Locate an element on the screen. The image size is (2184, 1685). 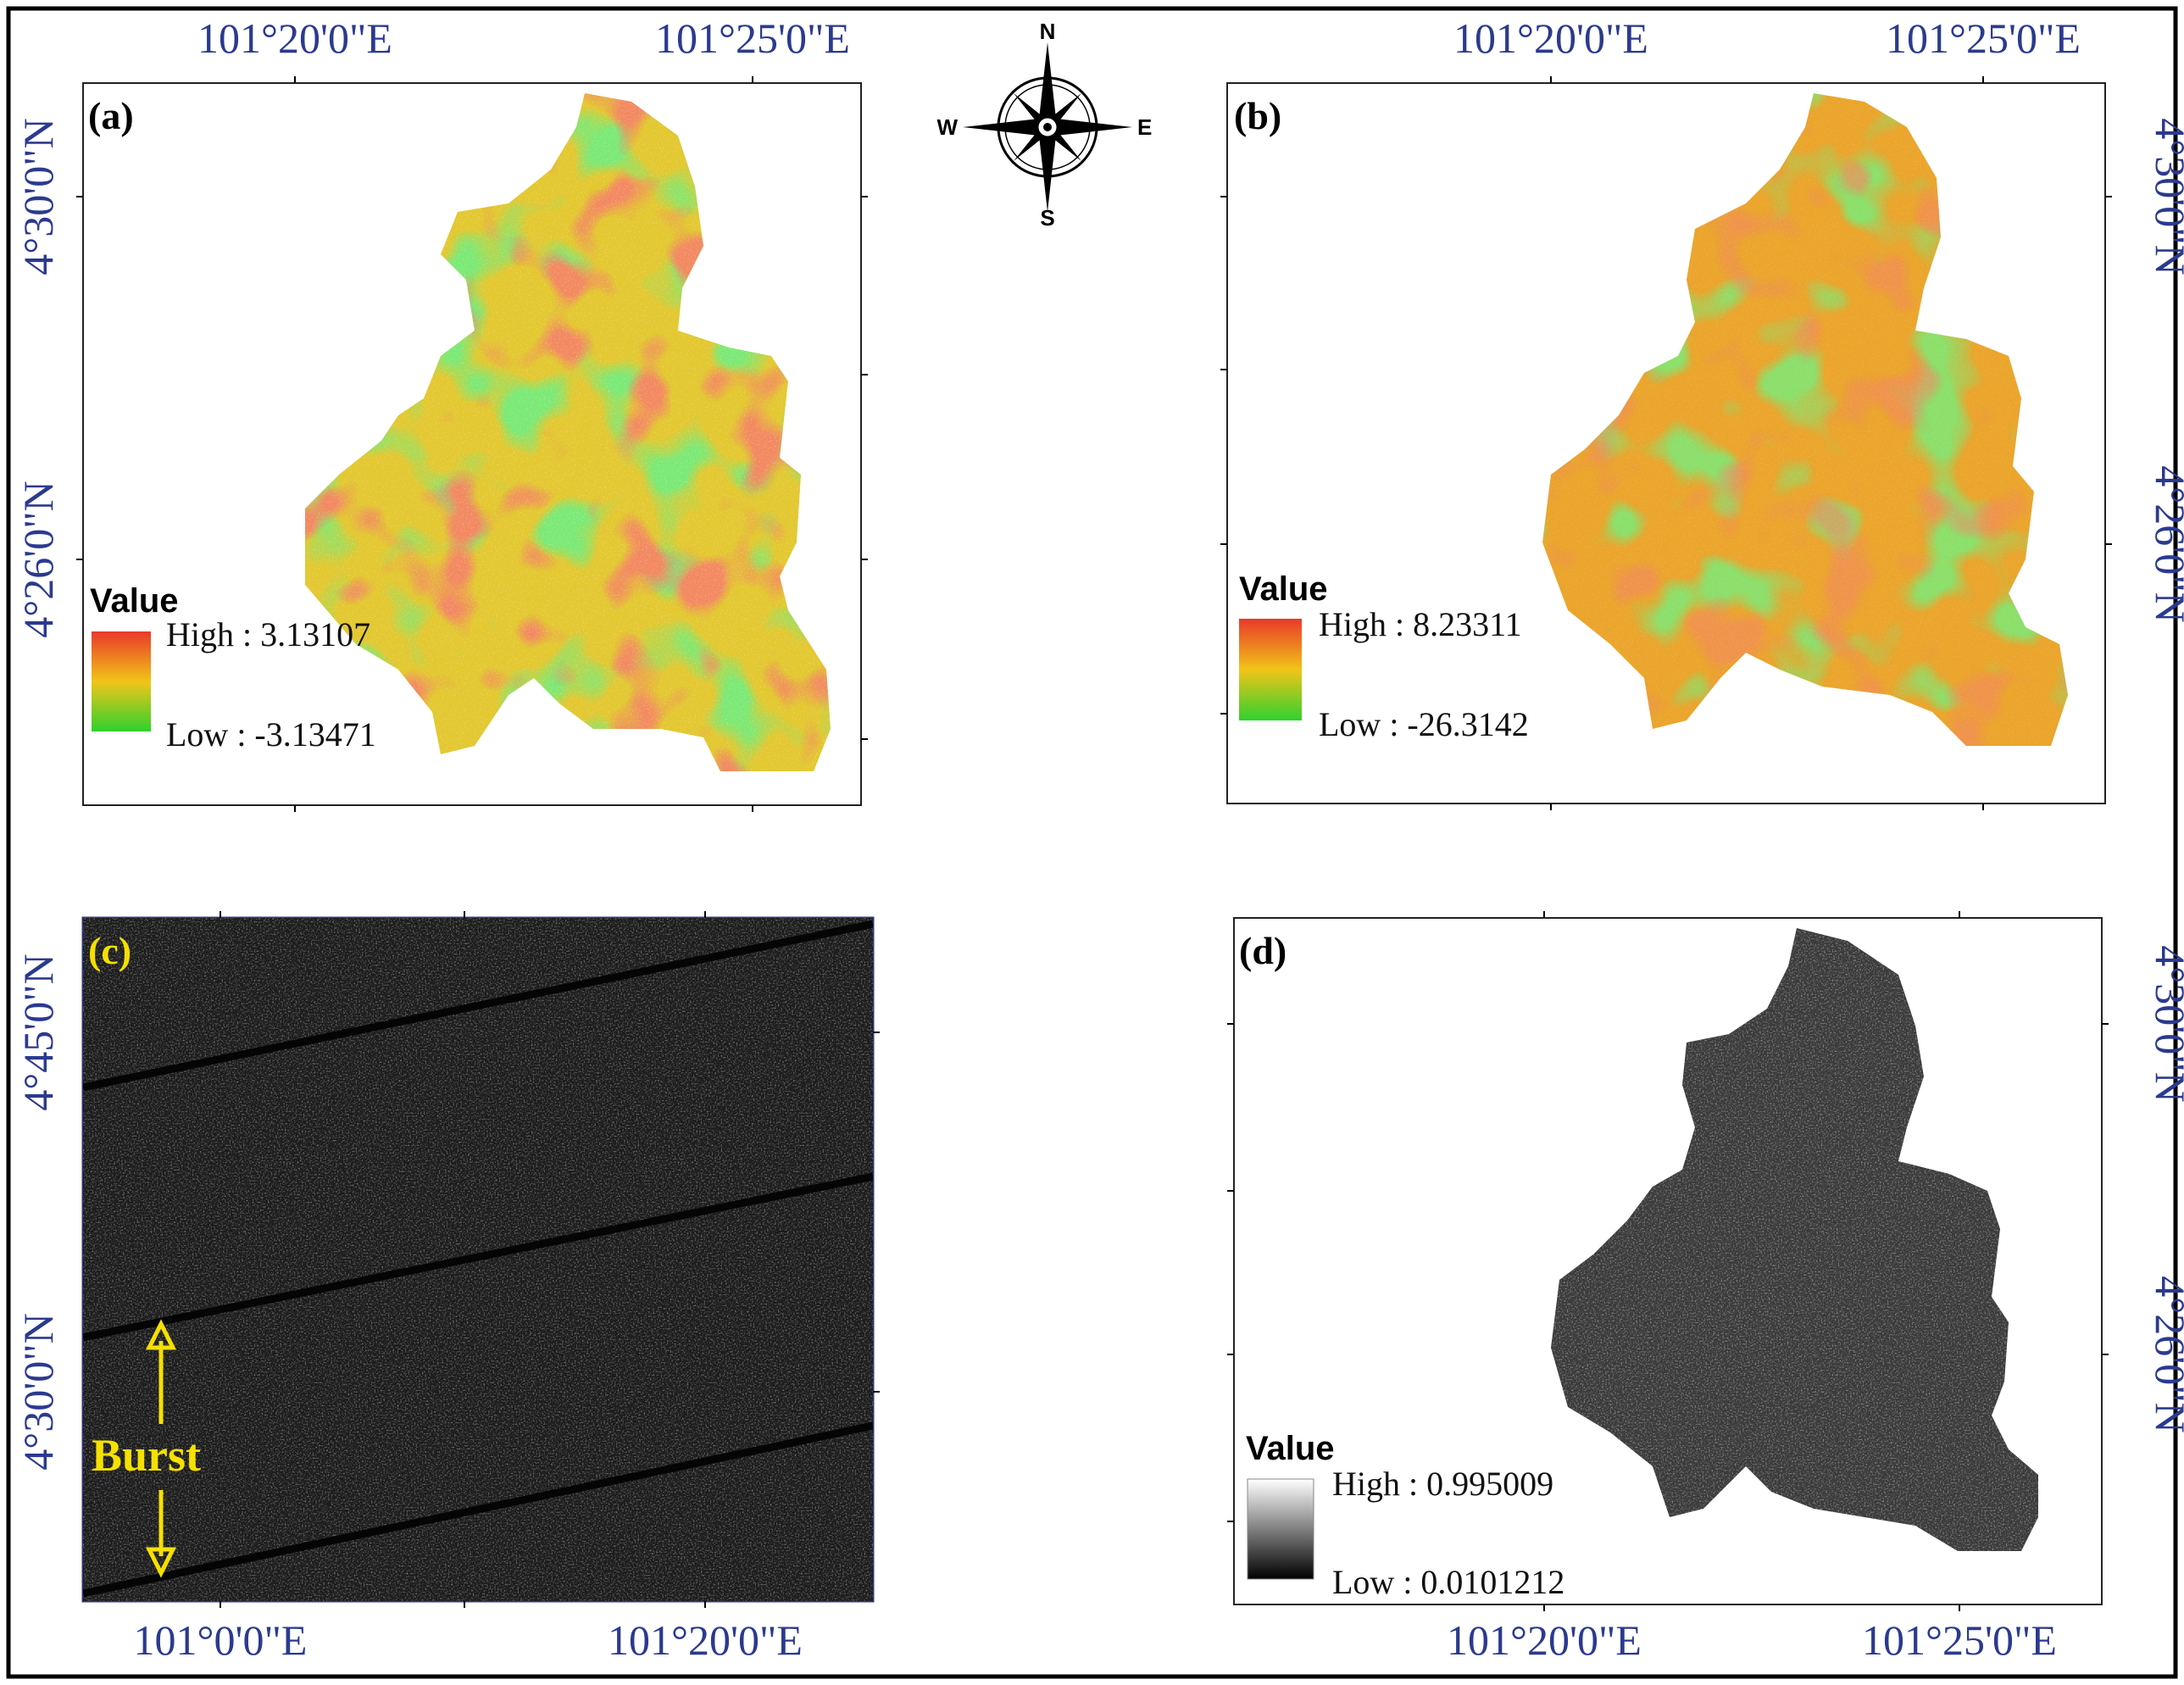
panel-d-legend-title: Value is located at coordinates (1290, 1449).